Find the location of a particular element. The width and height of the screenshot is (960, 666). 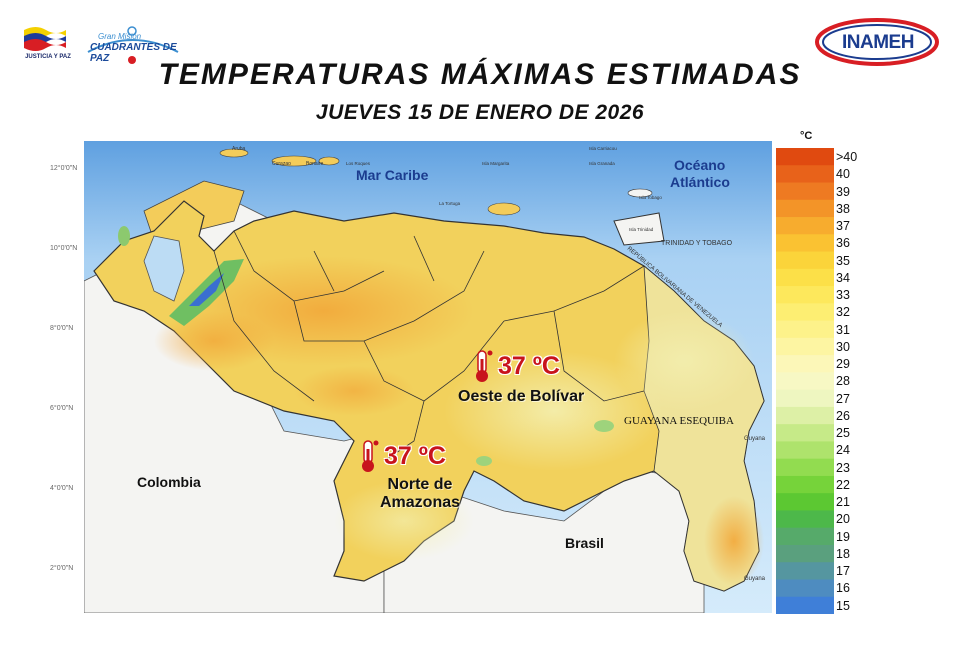

legend-label: 31 is located at coordinates (843, 329).